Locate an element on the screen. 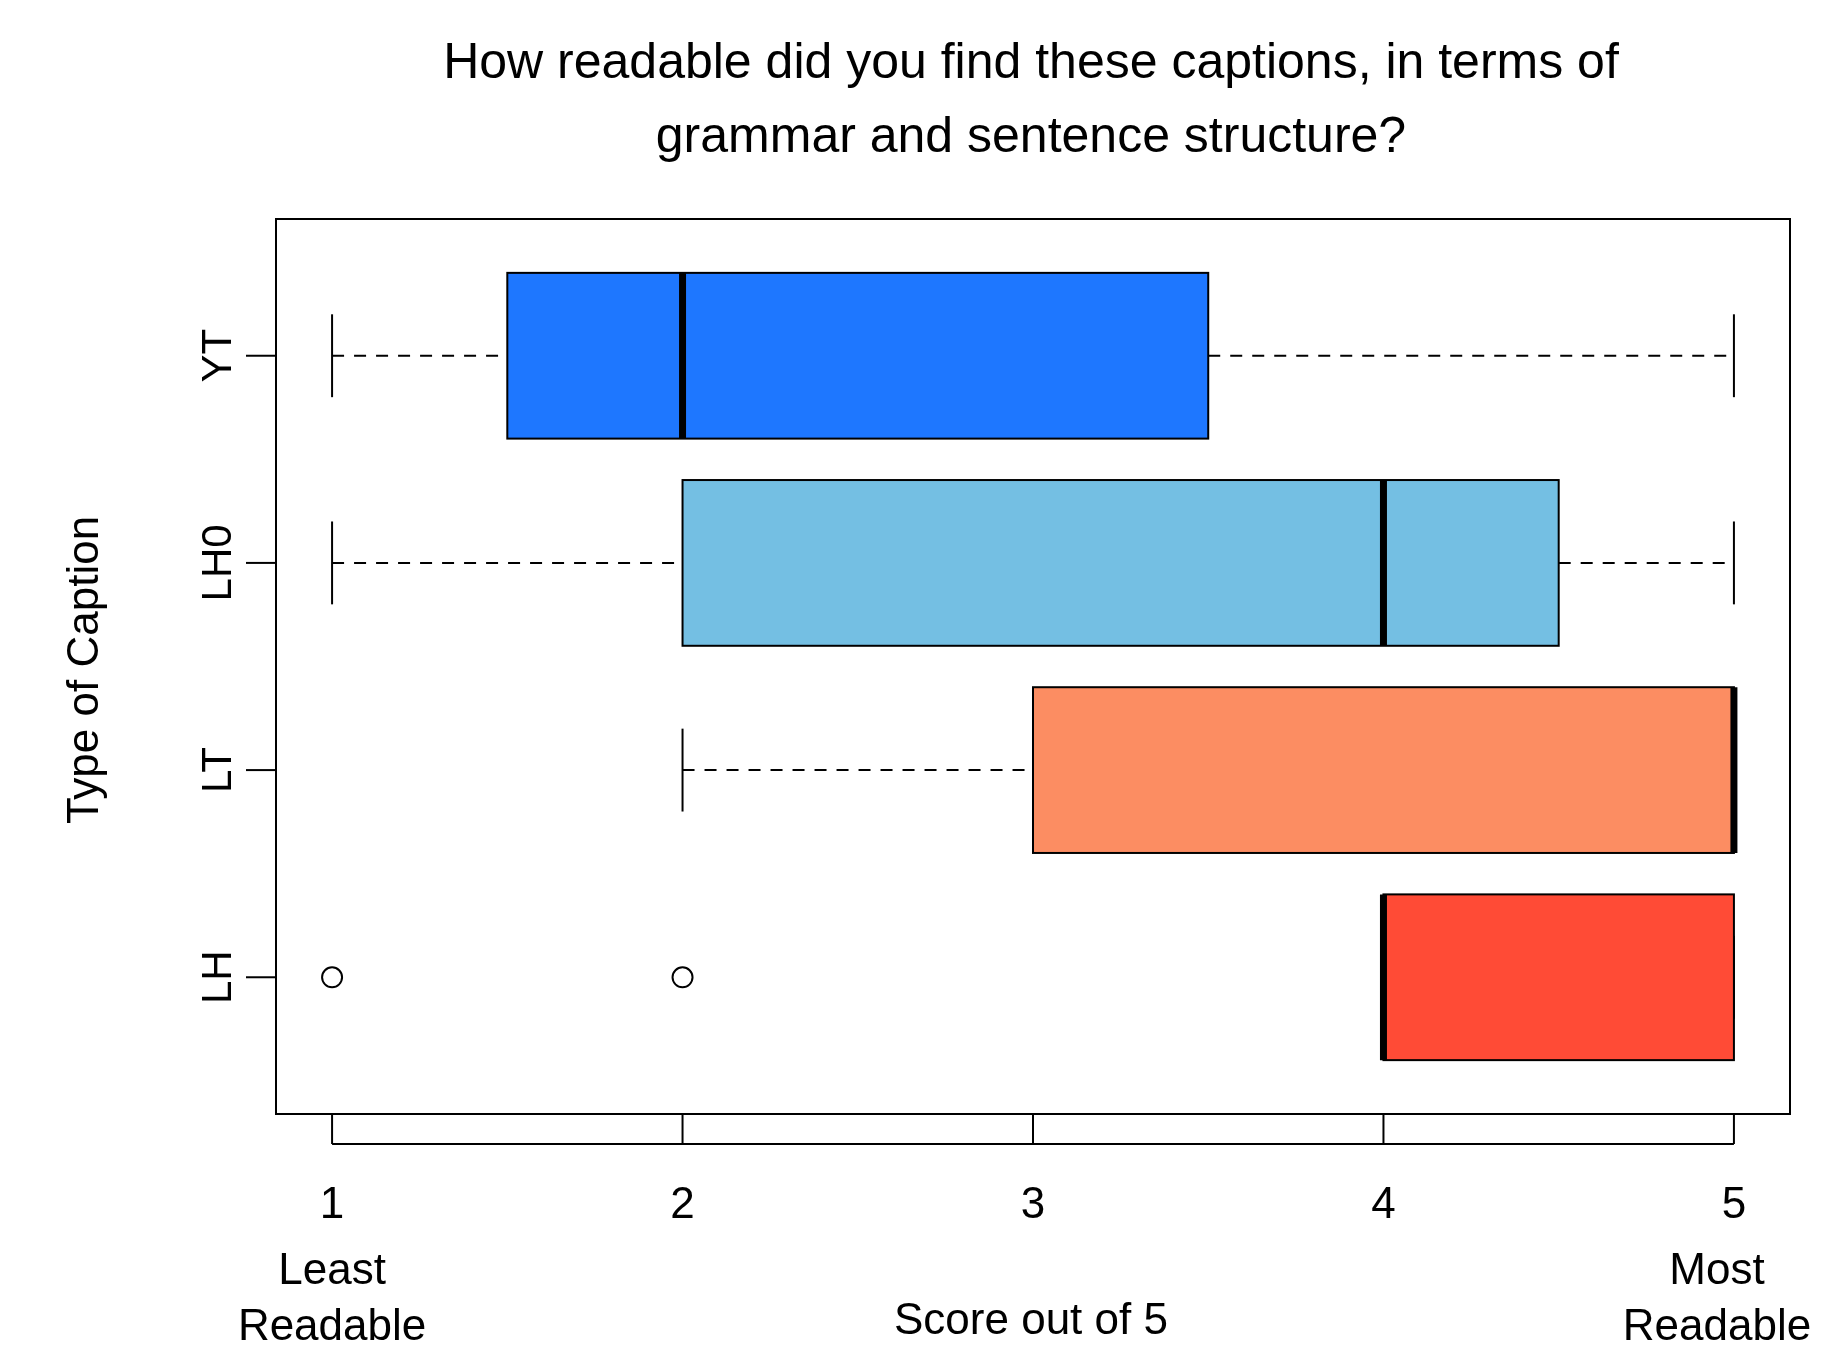 The image size is (1827, 1347). x-tick-label: 3 is located at coordinates (1033, 1202).